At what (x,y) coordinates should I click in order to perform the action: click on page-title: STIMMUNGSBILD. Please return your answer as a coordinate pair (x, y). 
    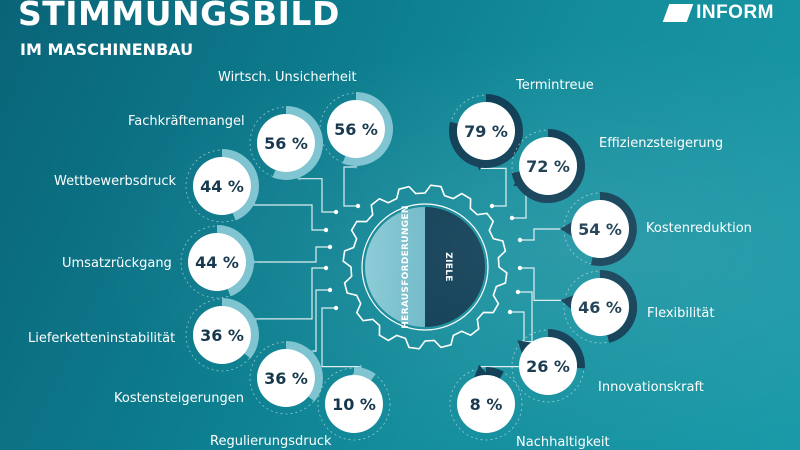
    Looking at the image, I should click on (179, 16).